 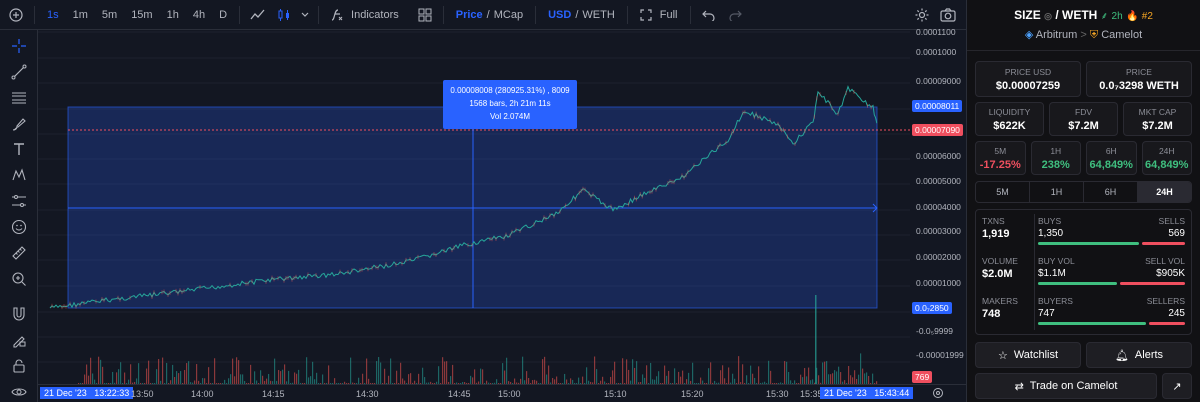 What do you see at coordinates (109, 15) in the screenshot?
I see `interval-5m: 5m` at bounding box center [109, 15].